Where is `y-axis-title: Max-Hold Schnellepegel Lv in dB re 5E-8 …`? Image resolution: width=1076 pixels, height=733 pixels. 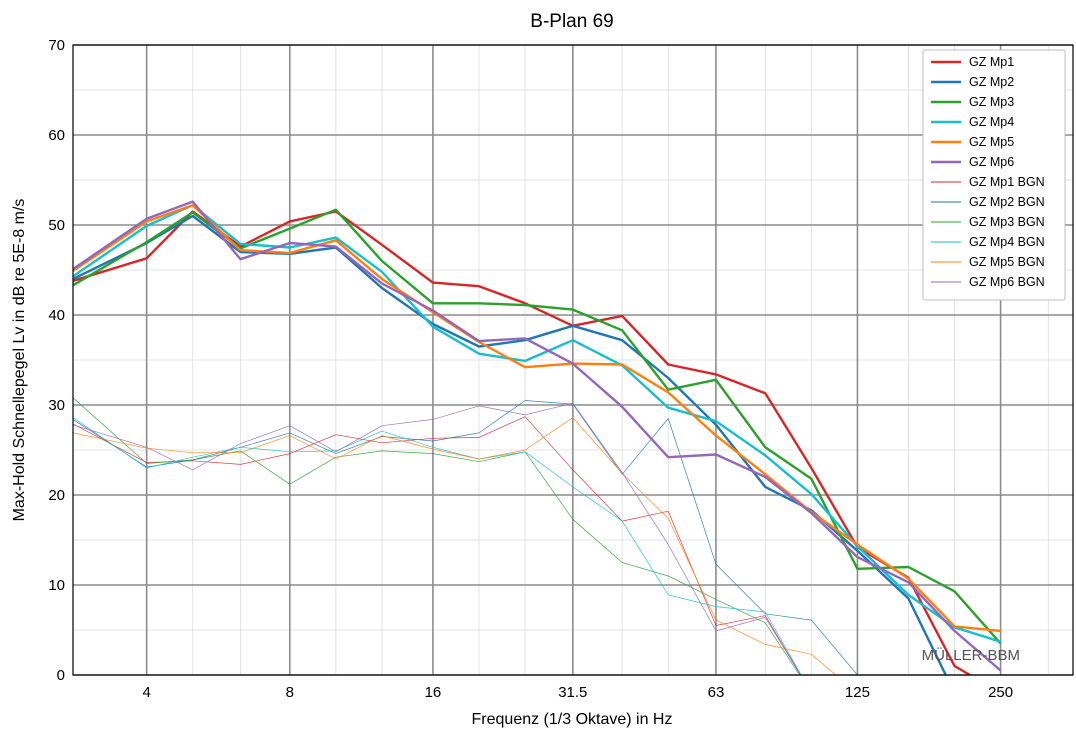 y-axis-title: Max-Hold Schnellepegel Lv in dB re 5E-8 … is located at coordinates (19, 360).